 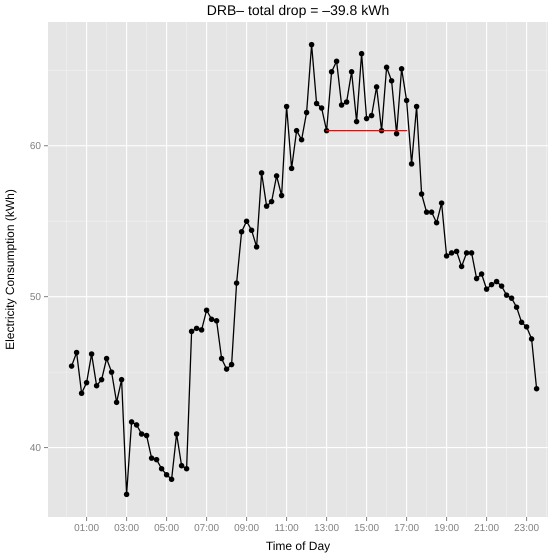 I want to click on x-tick-label: 05:00, so click(x=167, y=528).